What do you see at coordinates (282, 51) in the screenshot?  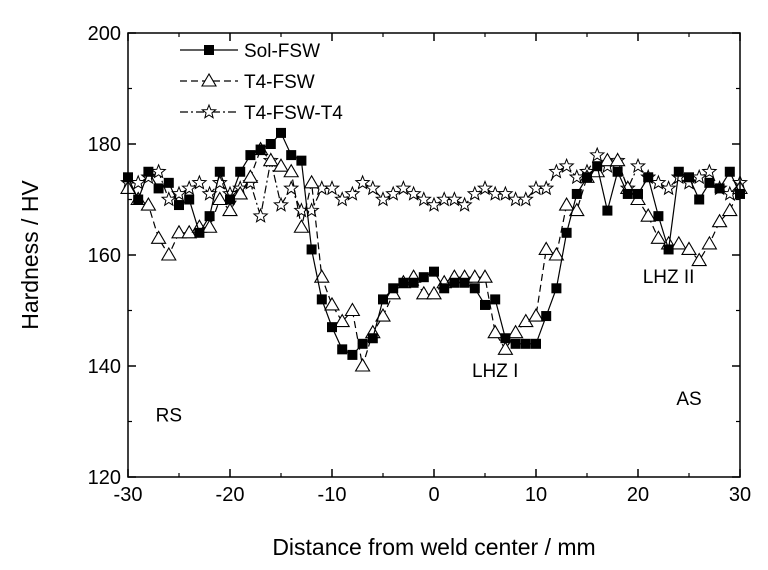 I see `legend-label: Sol-FSW` at bounding box center [282, 51].